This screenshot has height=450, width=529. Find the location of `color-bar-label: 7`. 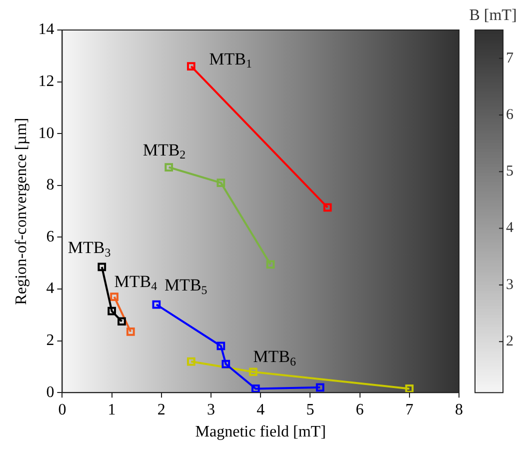

color-bar-label: 7 is located at coordinates (510, 58).